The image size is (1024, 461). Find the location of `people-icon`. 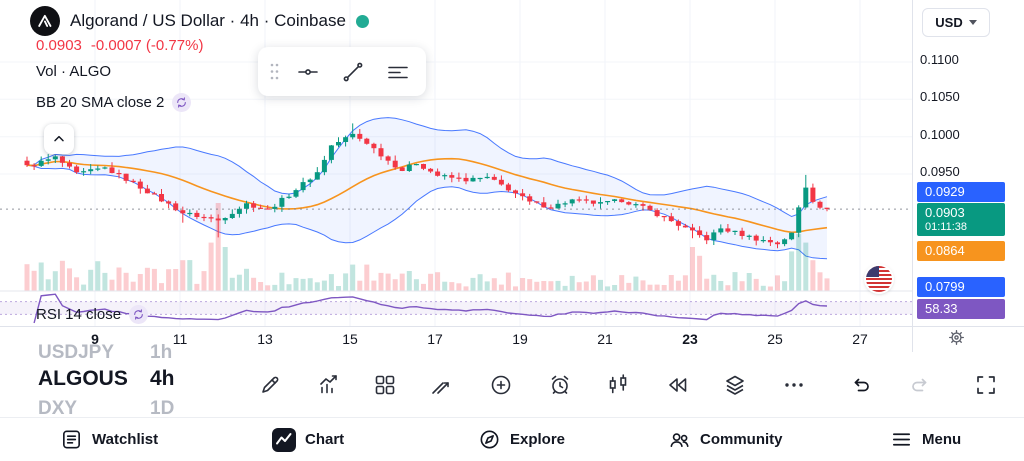

people-icon is located at coordinates (679, 440).